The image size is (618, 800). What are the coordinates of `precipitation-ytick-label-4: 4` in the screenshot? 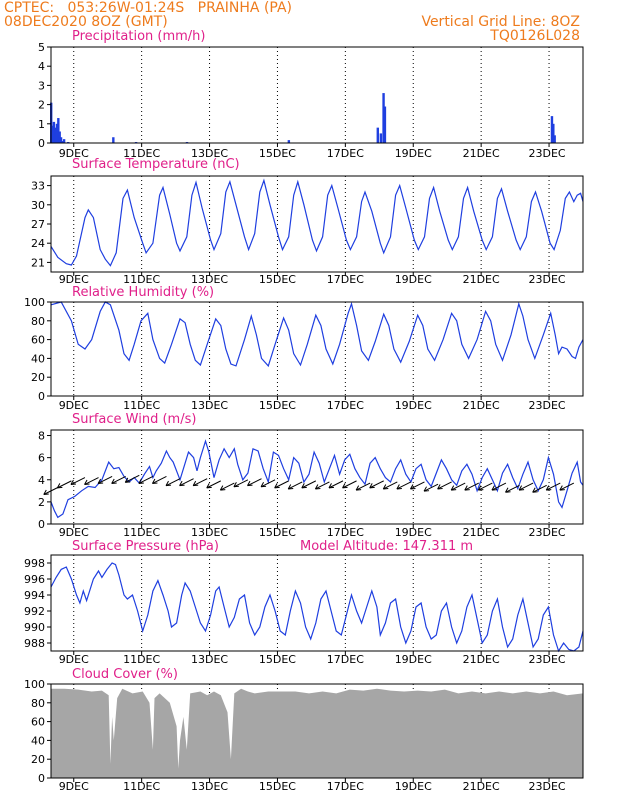 It's located at (41, 66).